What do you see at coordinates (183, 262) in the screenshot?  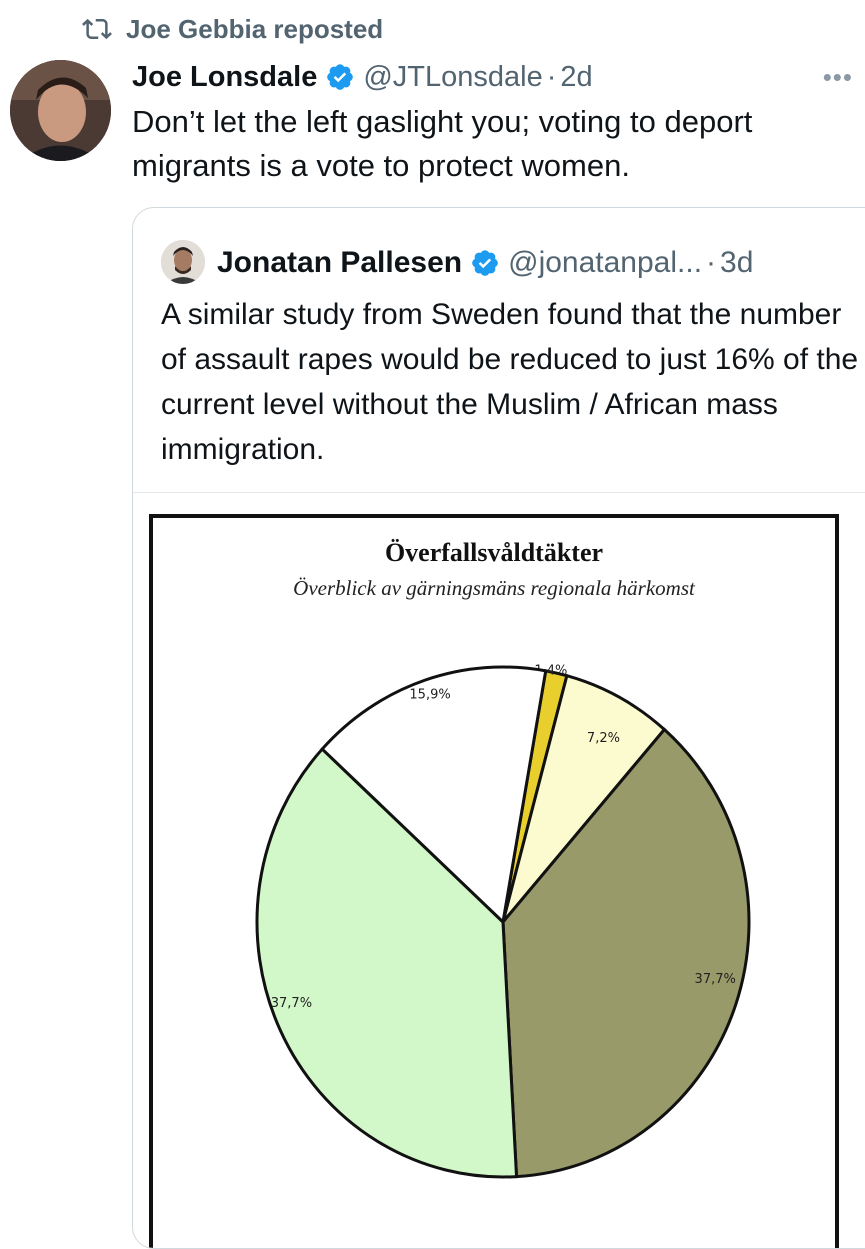 I see `quoted-avatar` at bounding box center [183, 262].